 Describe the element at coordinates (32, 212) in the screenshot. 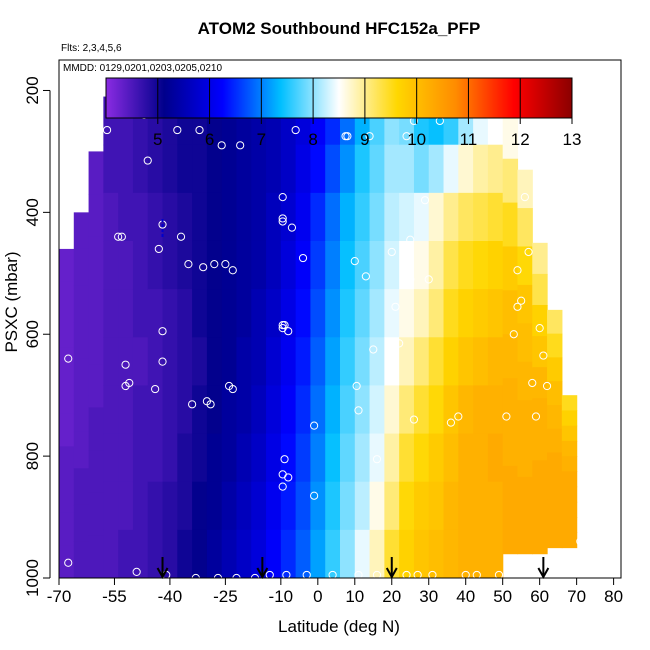

I see `y-tick-label: 400` at that location.